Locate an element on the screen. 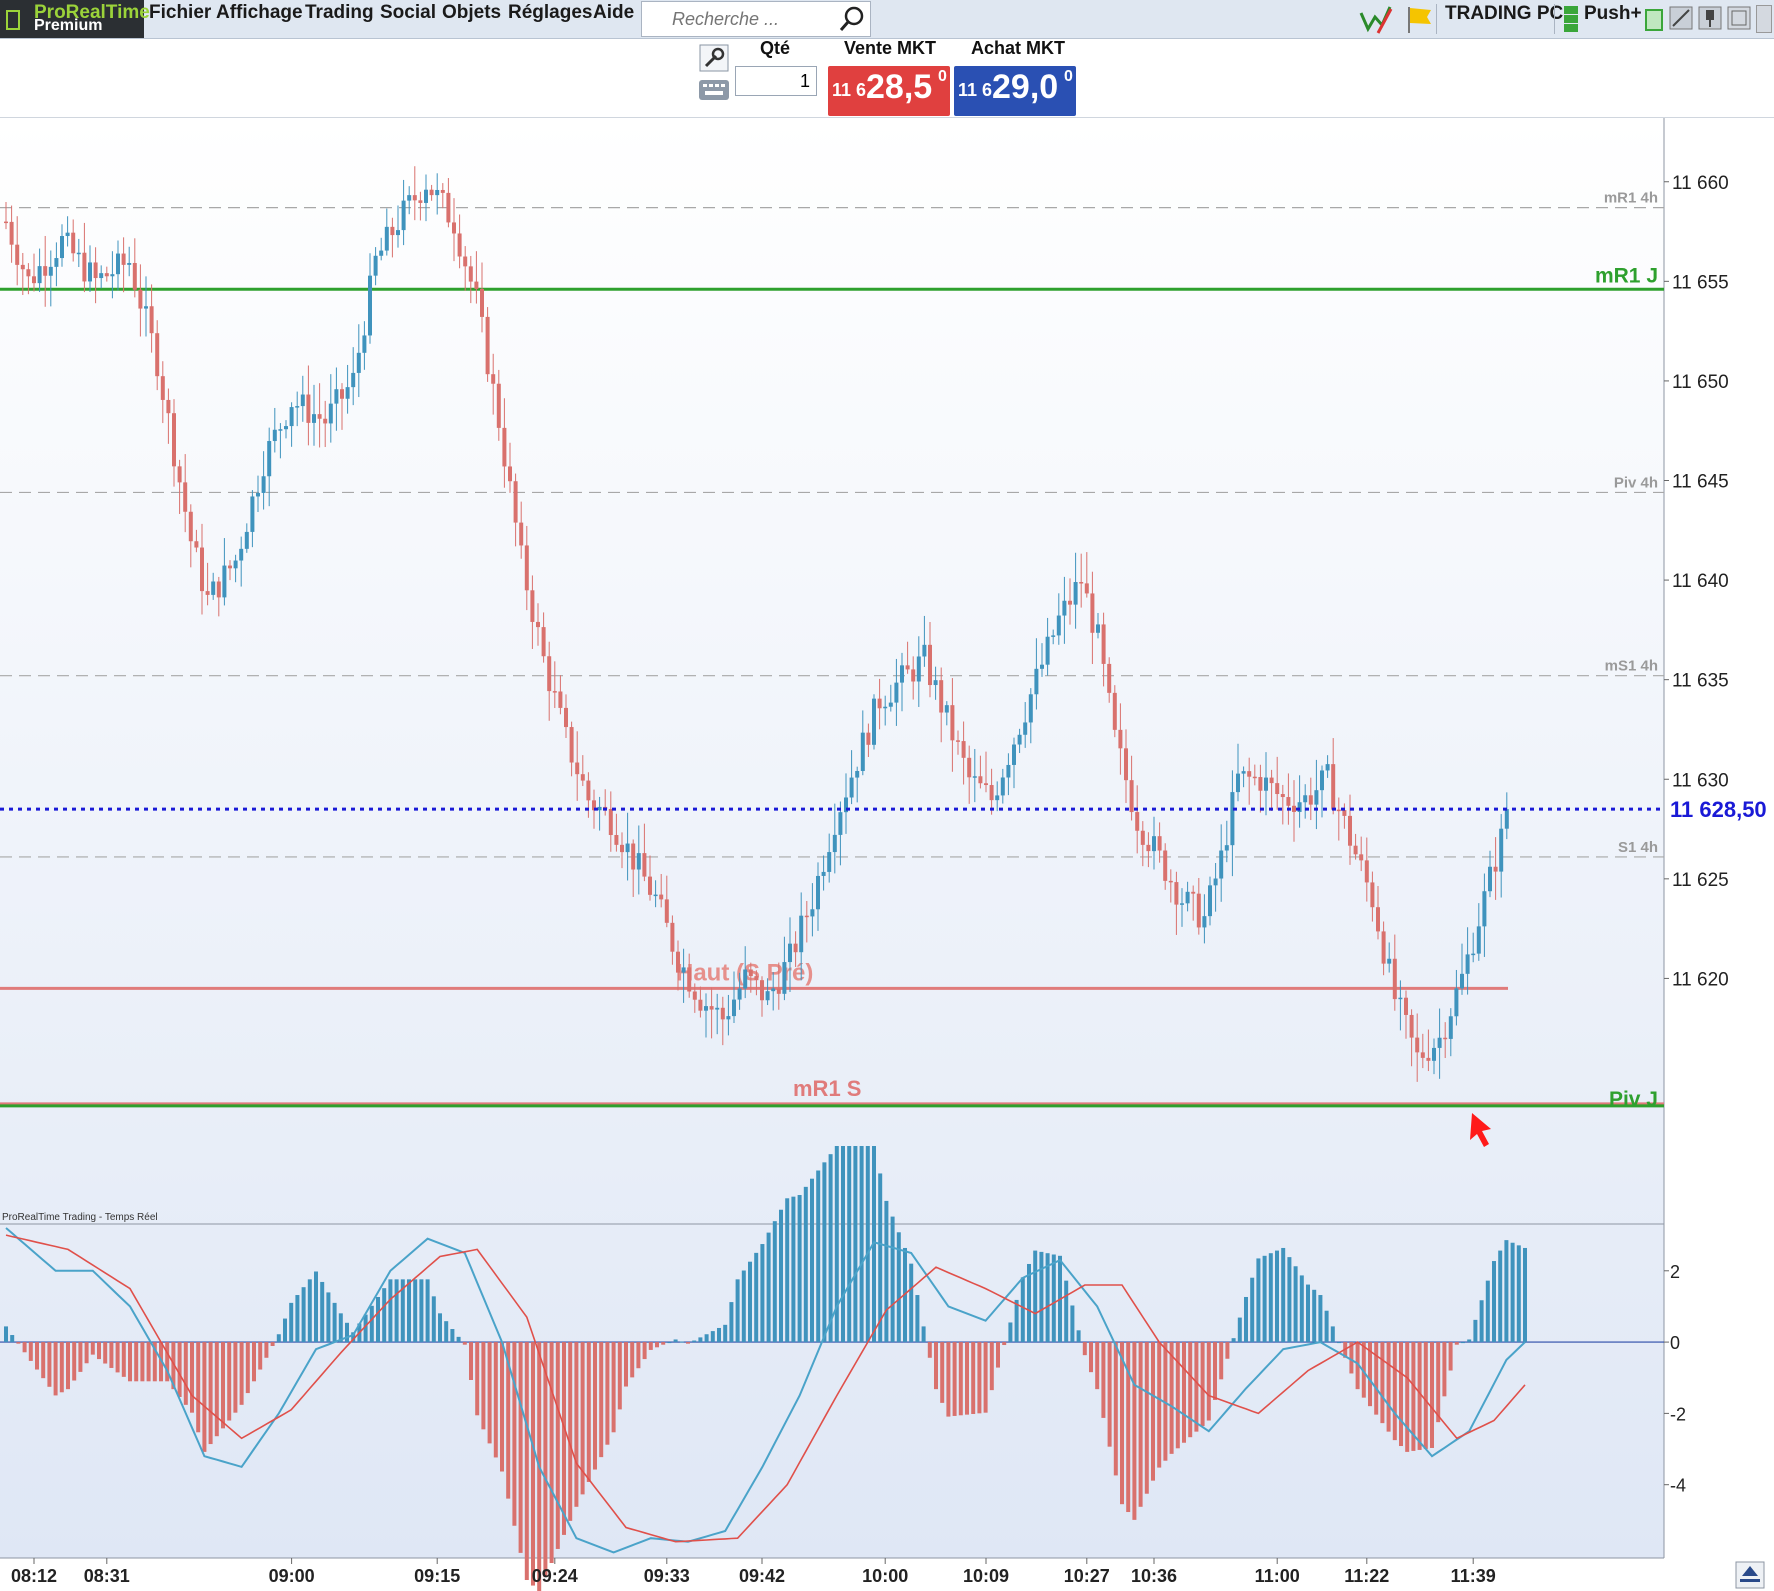  menu-objets: Objets is located at coordinates (472, 12).